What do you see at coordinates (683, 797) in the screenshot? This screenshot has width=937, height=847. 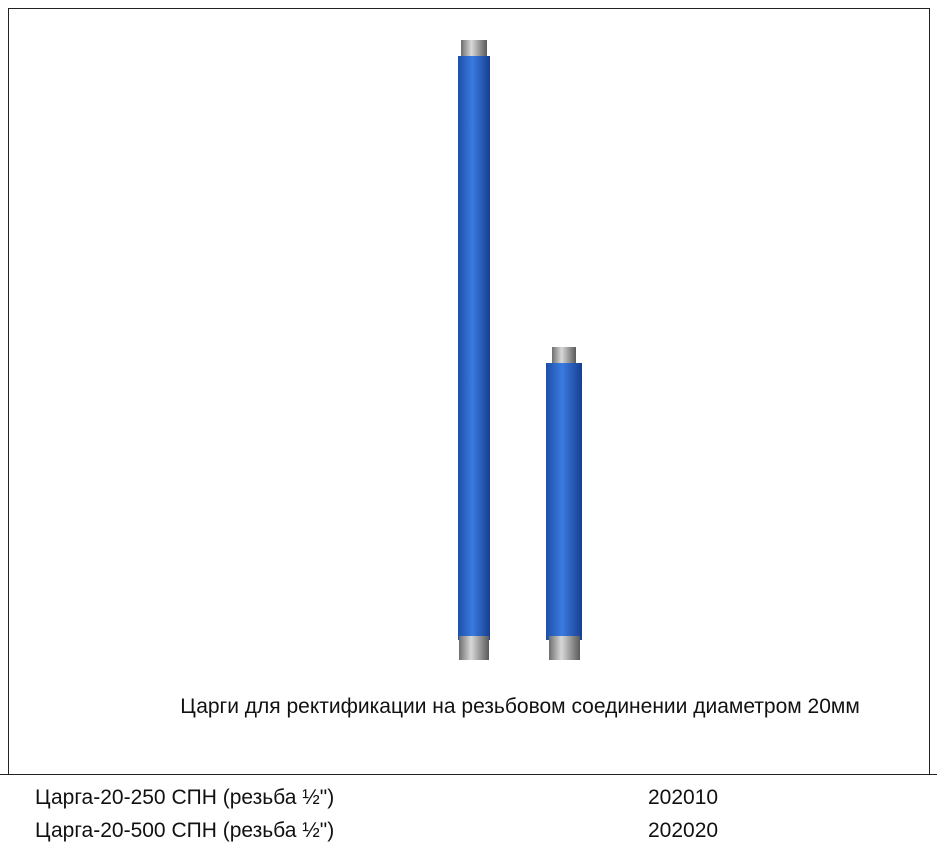 I see `product-code: 202010` at bounding box center [683, 797].